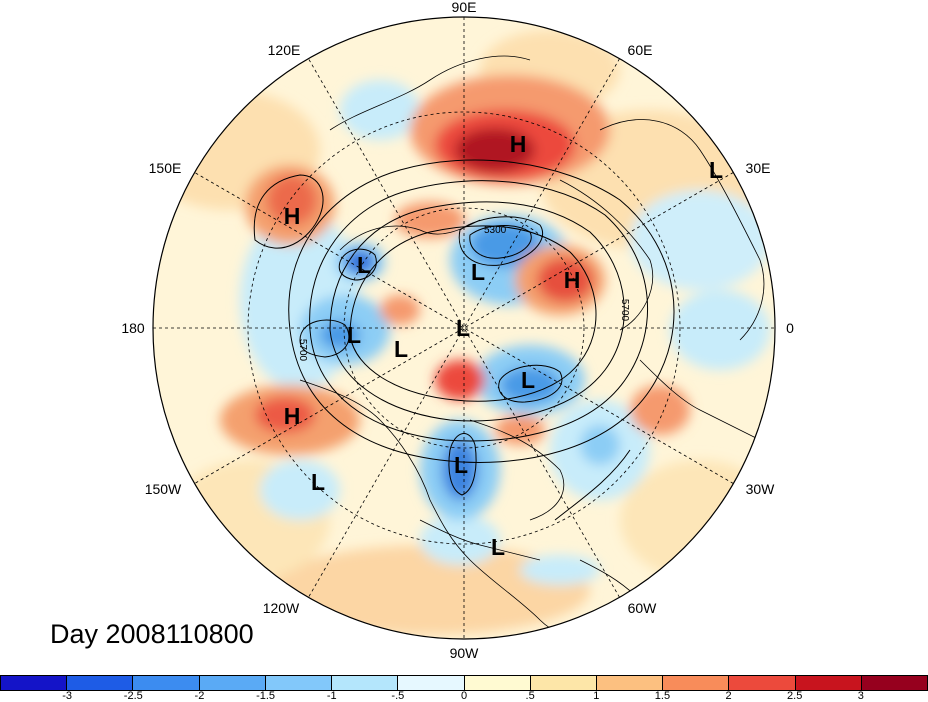 Image resolution: width=928 pixels, height=702 pixels. Describe the element at coordinates (761, 489) in the screenshot. I see `lon-label: 30W` at that location.